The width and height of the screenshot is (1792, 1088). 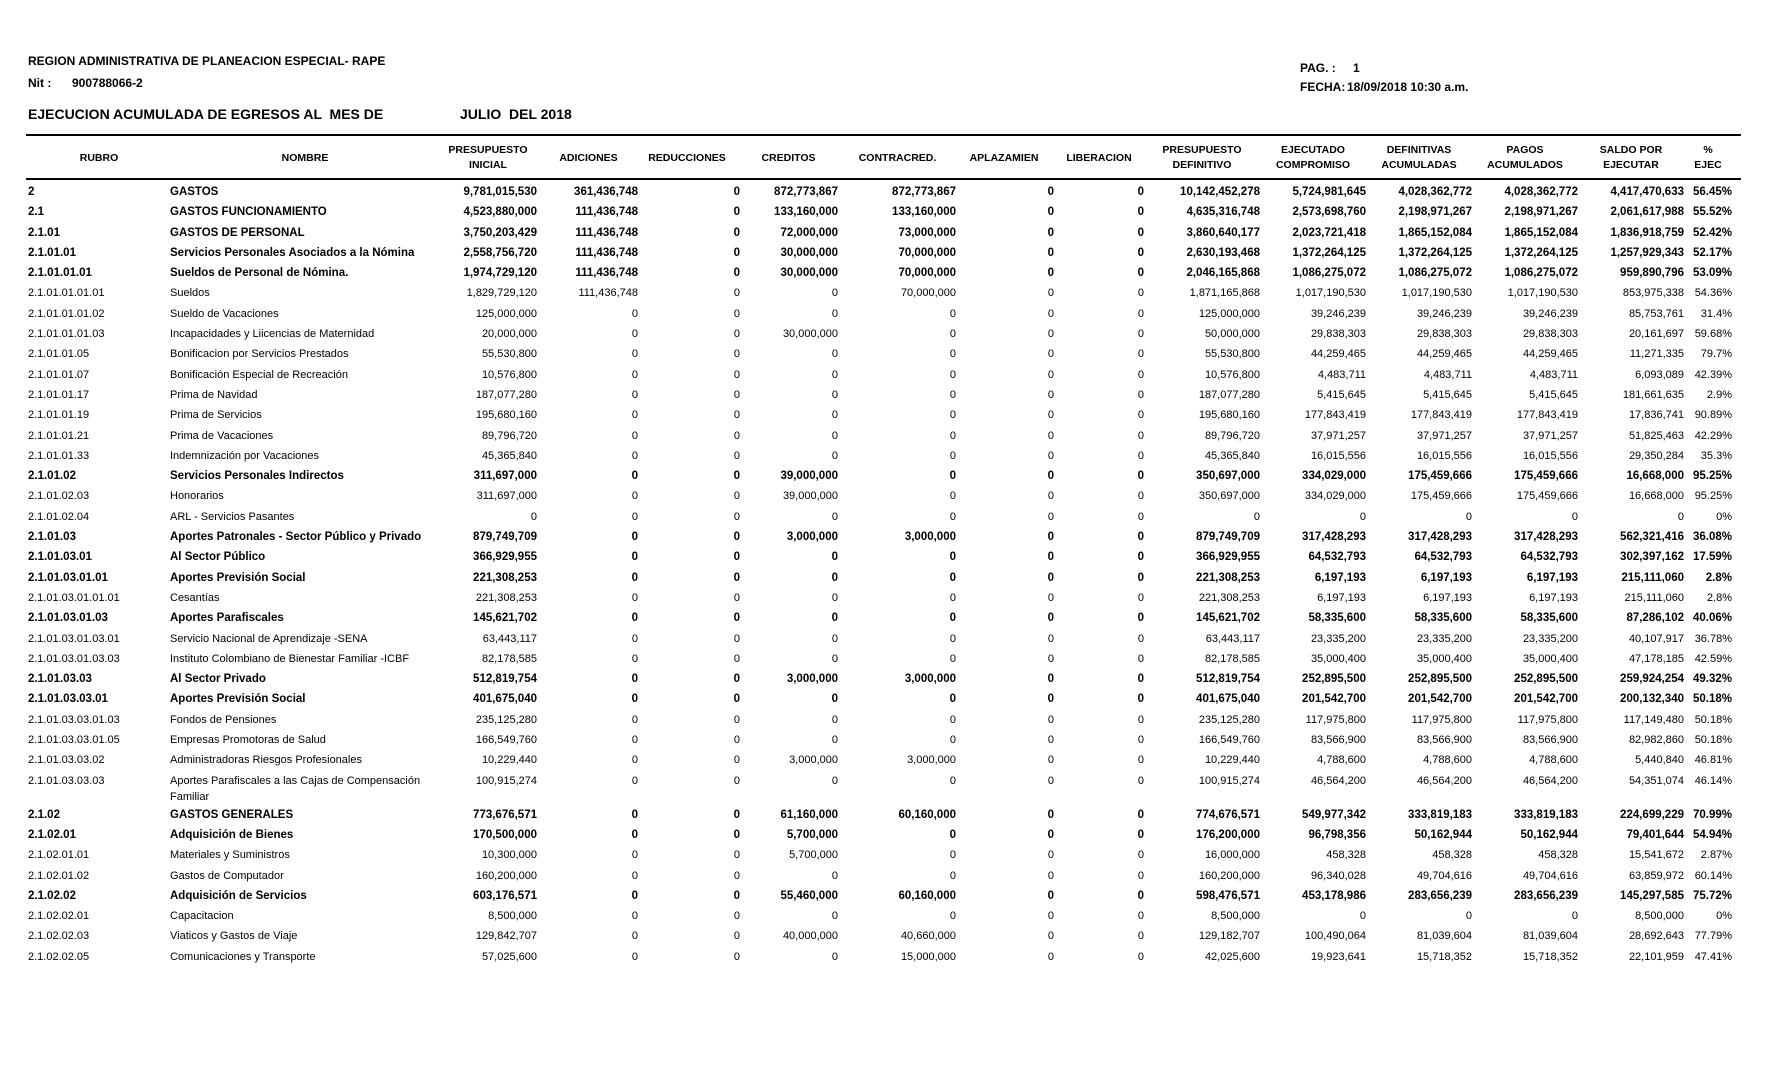 What do you see at coordinates (1550, 354) in the screenshot?
I see `cell-pagos-acumulados: 44,259,465` at bounding box center [1550, 354].